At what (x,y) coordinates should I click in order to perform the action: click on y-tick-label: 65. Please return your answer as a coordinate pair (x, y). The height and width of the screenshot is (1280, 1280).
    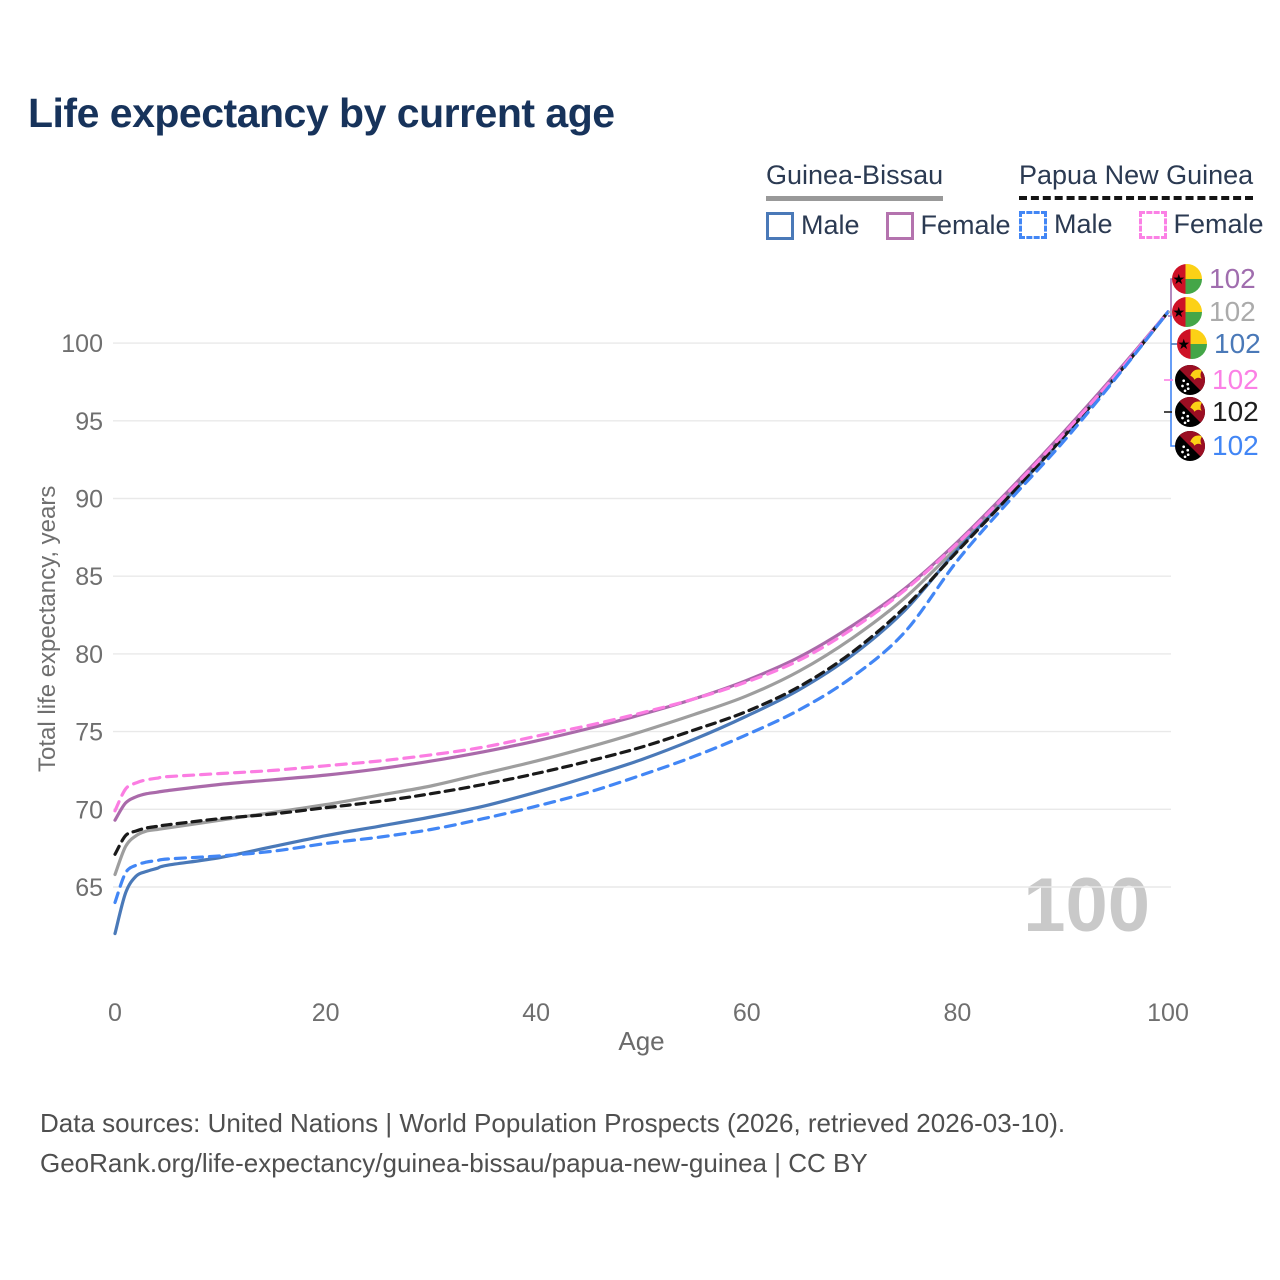
    Looking at the image, I should click on (89, 888).